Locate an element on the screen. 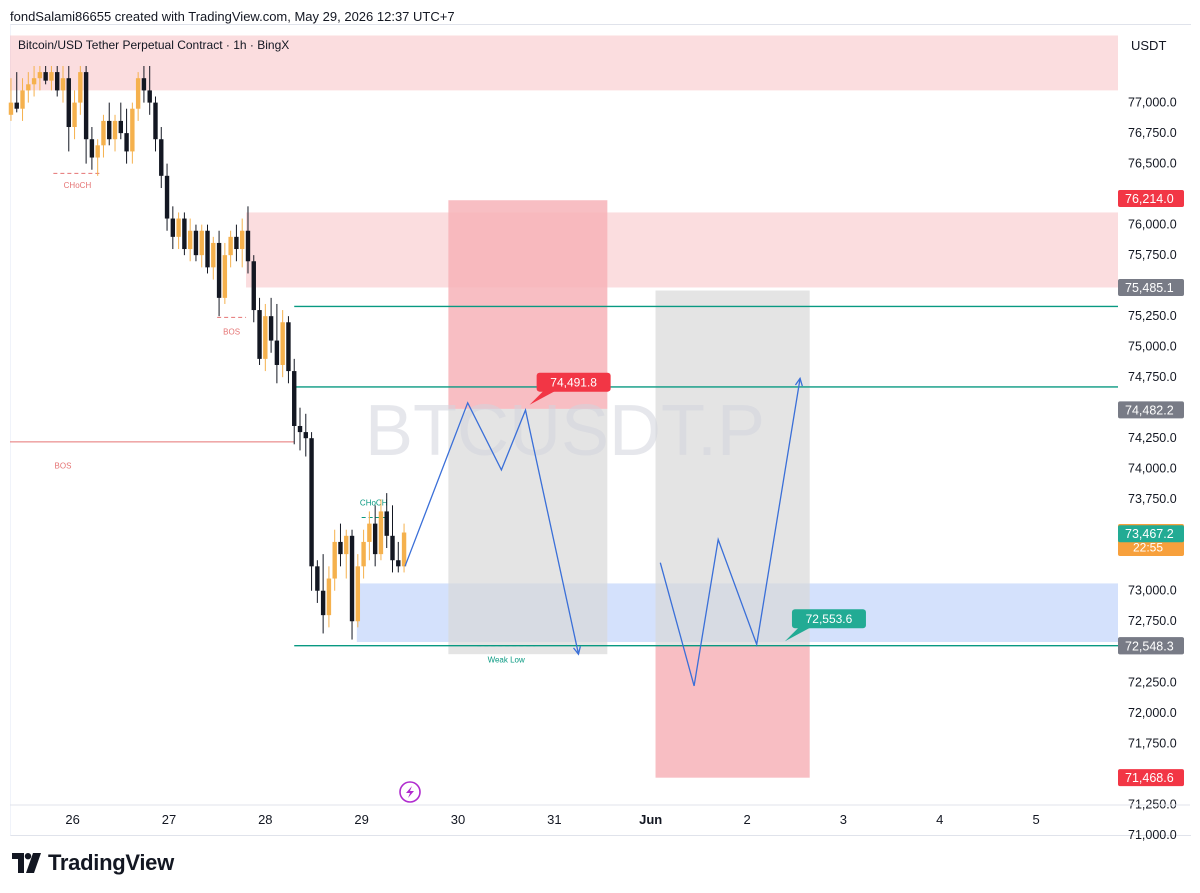 Image resolution: width=1200 pixels, height=893 pixels. structure-label-1: BOS is located at coordinates (63, 466).